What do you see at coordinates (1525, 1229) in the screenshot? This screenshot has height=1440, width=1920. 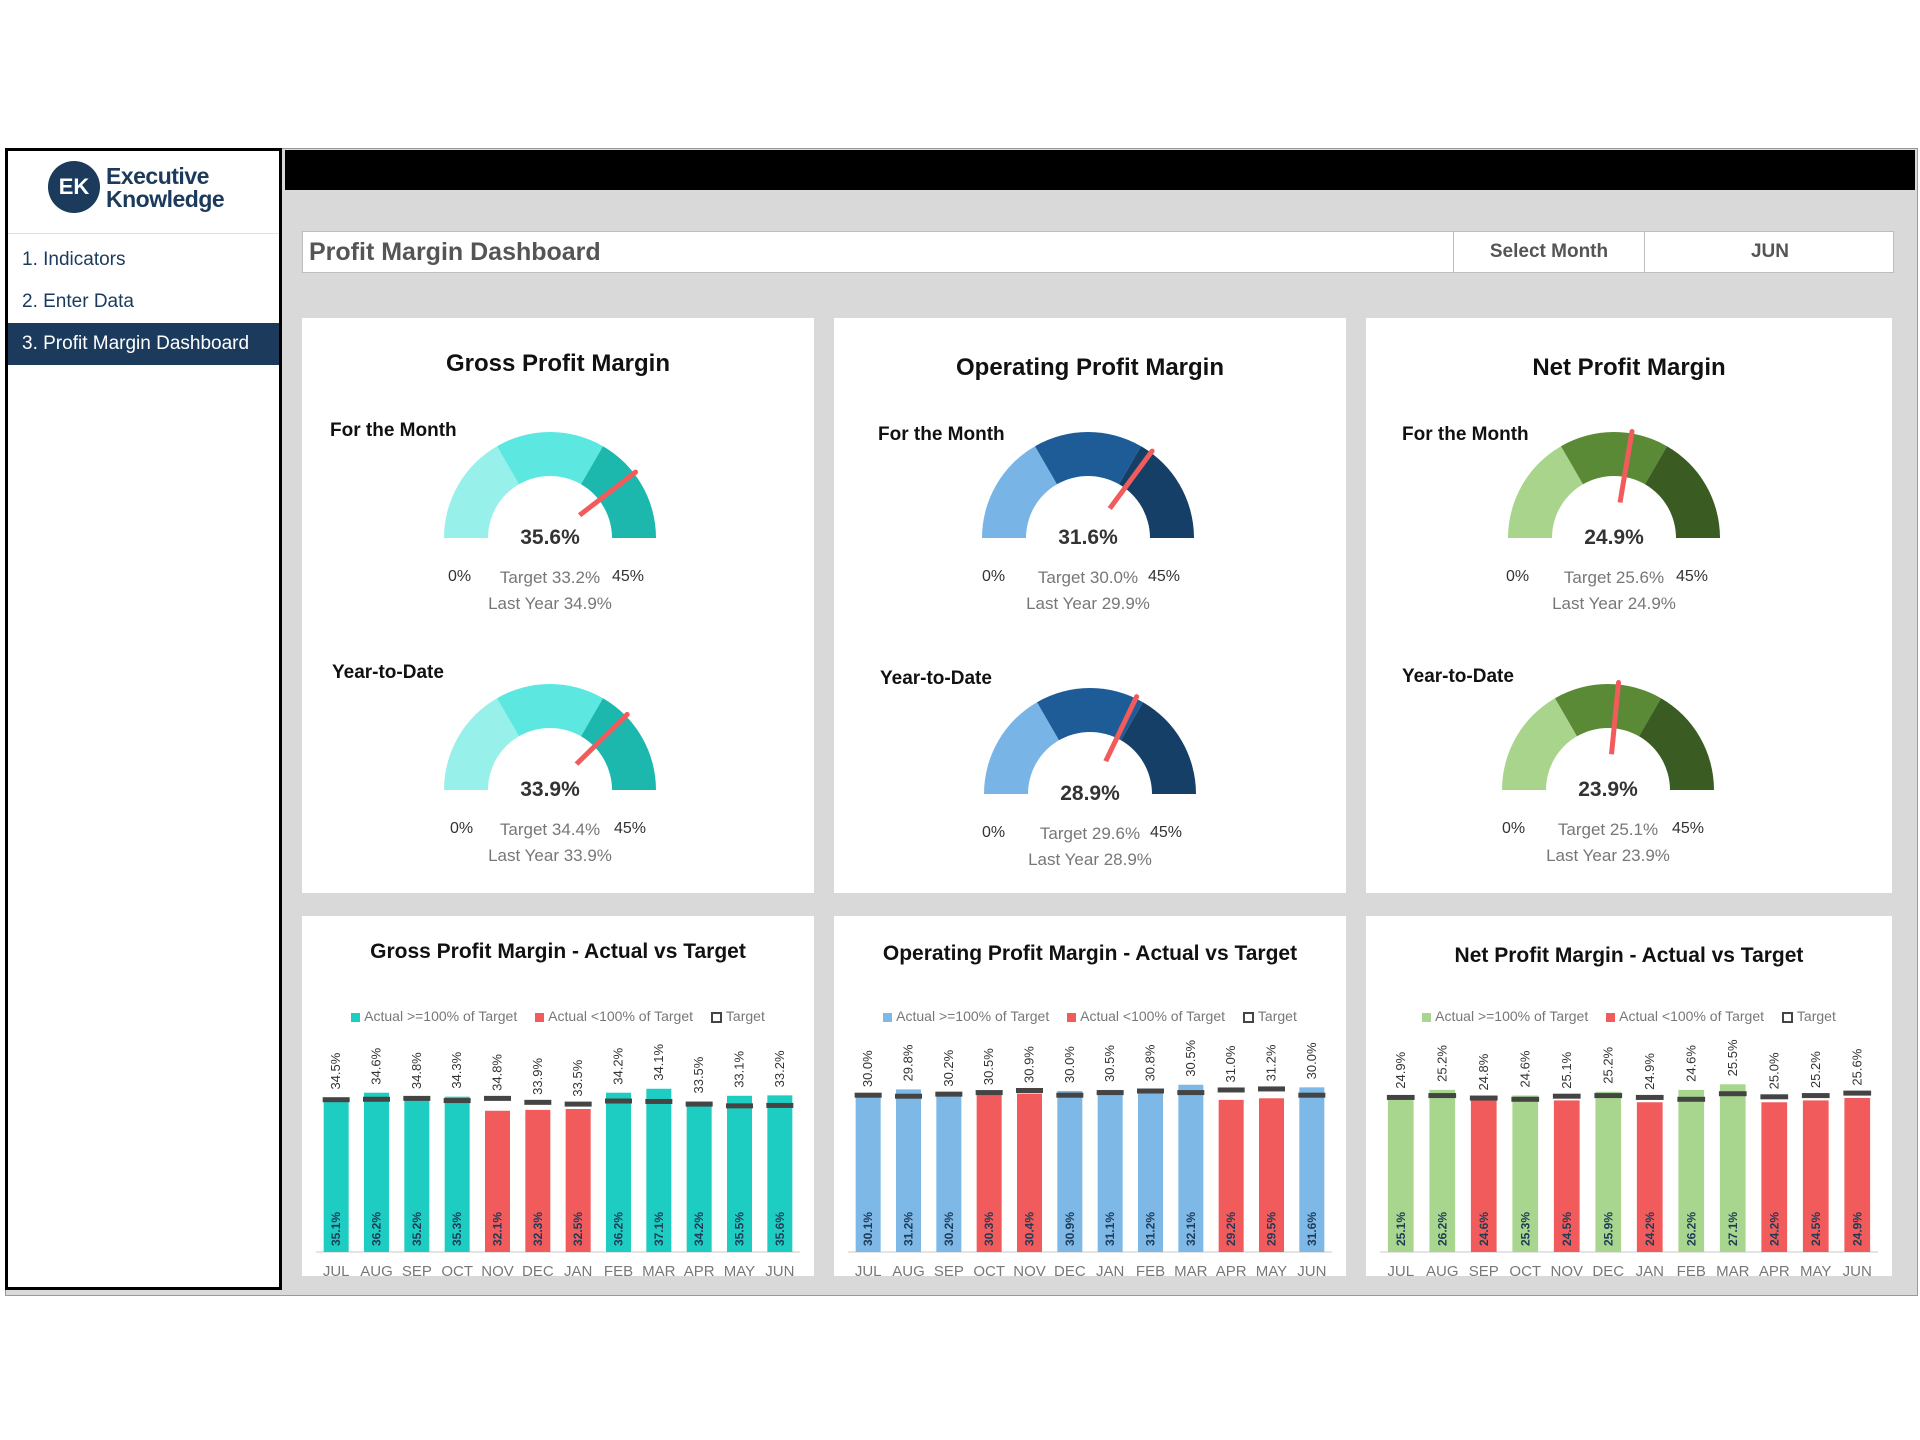 I see `bar-actual-label: 25.3%` at bounding box center [1525, 1229].